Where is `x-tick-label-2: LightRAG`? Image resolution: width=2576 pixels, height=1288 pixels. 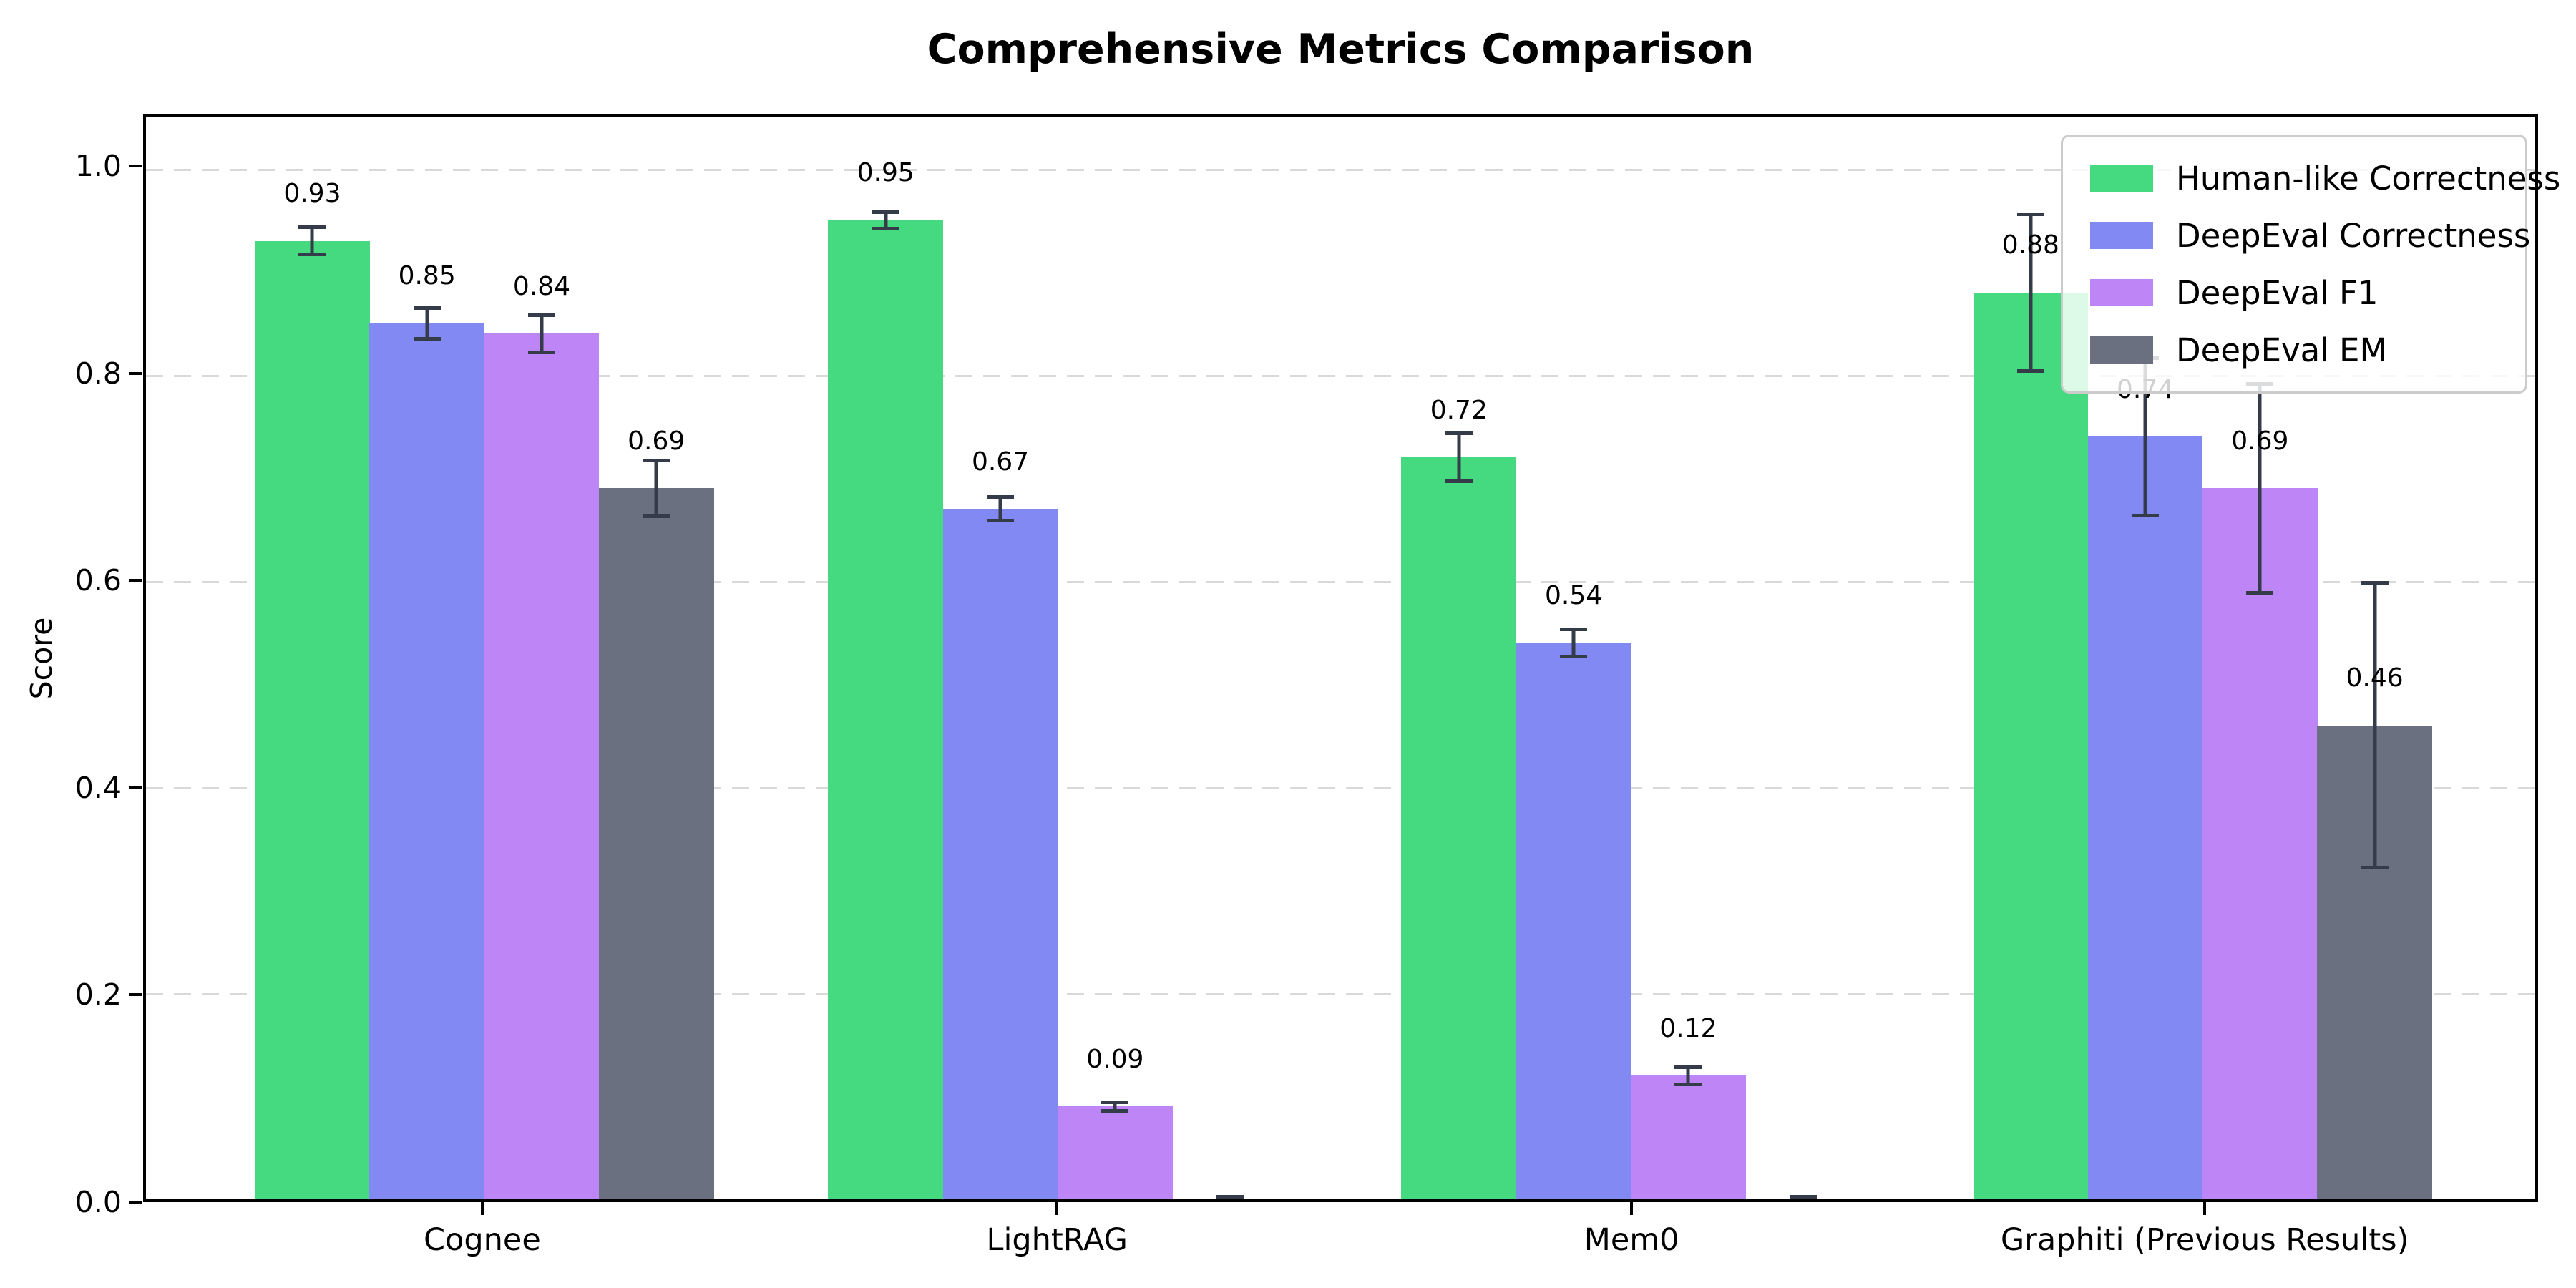 x-tick-label-2: LightRAG is located at coordinates (1057, 1240).